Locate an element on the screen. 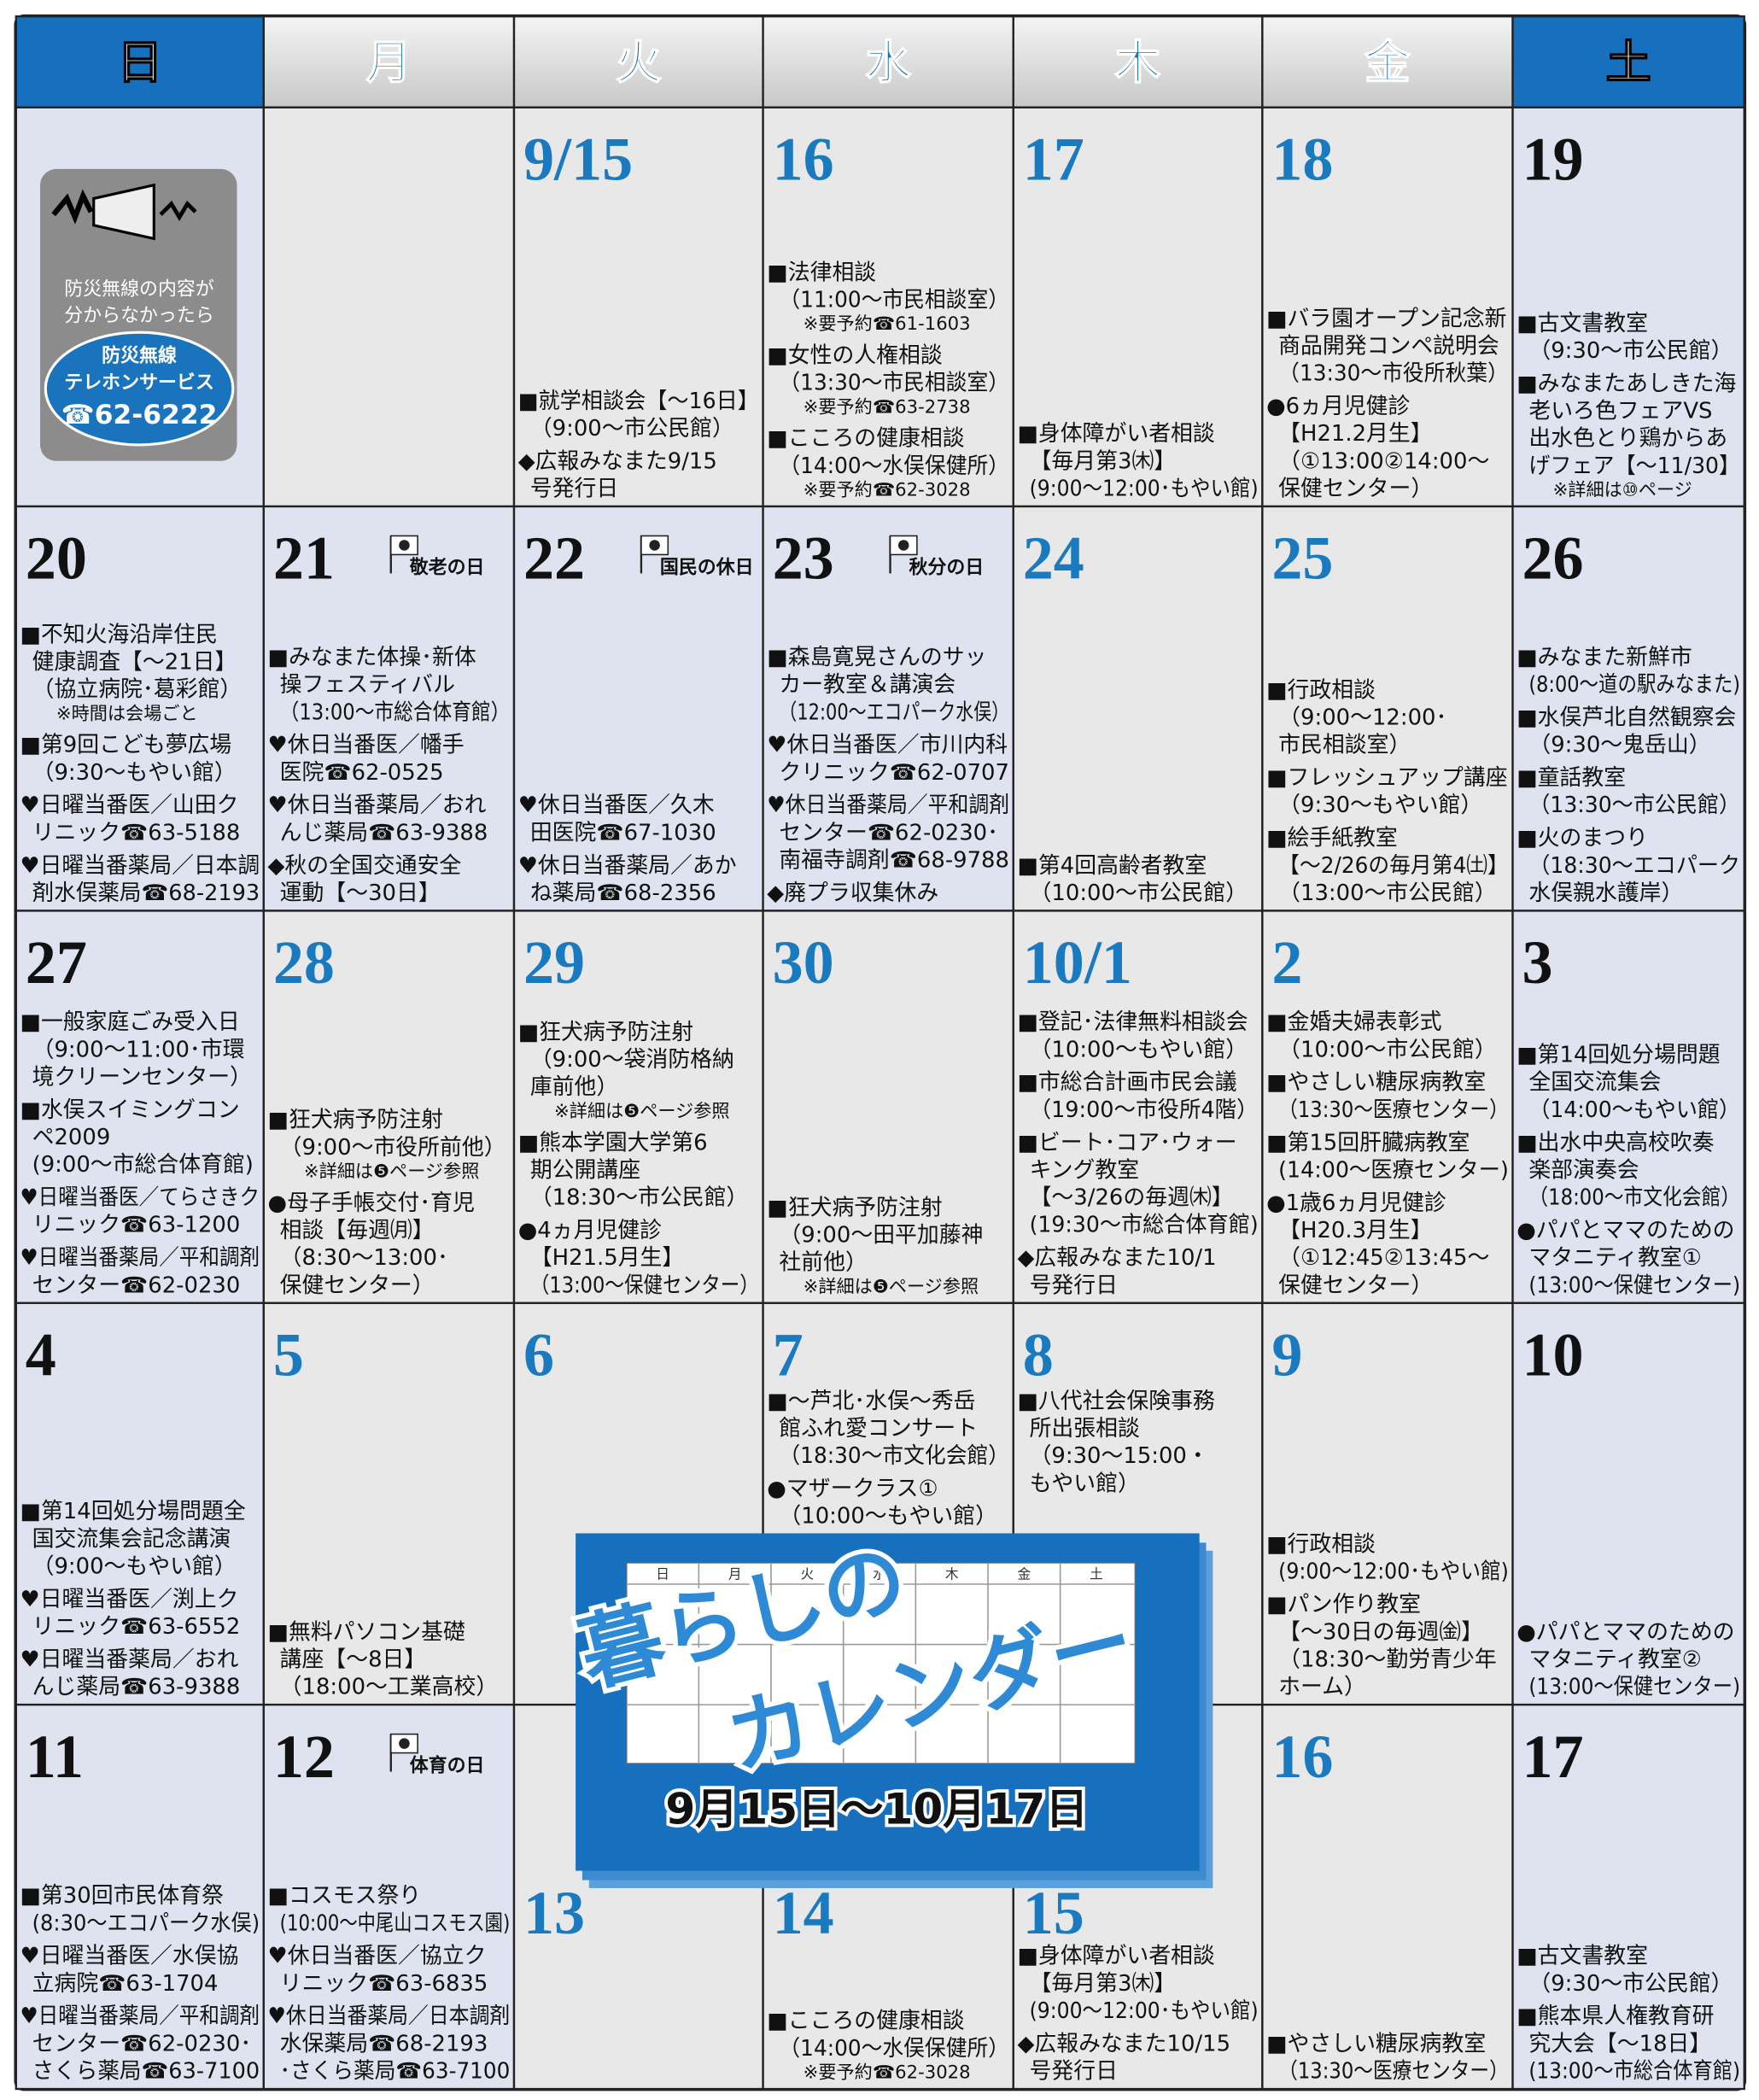  event-line: （9:00〜12:00･ is located at coordinates (1362, 718).